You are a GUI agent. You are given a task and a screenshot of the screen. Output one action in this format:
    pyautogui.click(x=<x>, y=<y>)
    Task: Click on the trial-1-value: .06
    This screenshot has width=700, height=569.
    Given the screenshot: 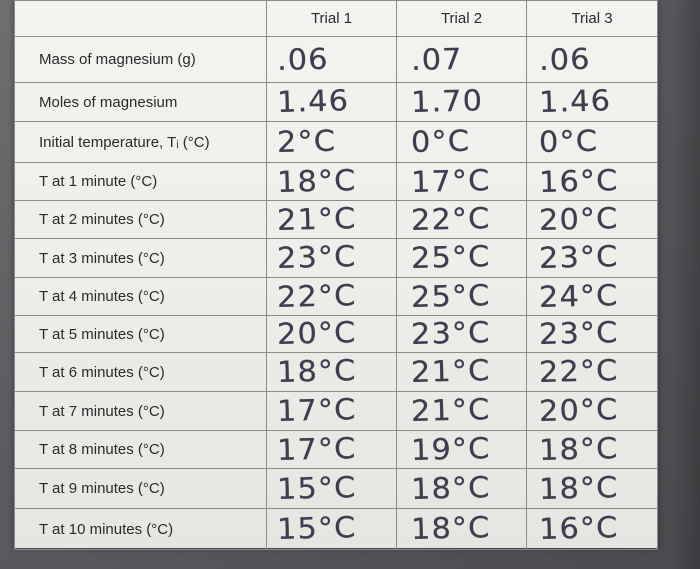 What is the action you would take?
    pyautogui.click(x=331, y=59)
    